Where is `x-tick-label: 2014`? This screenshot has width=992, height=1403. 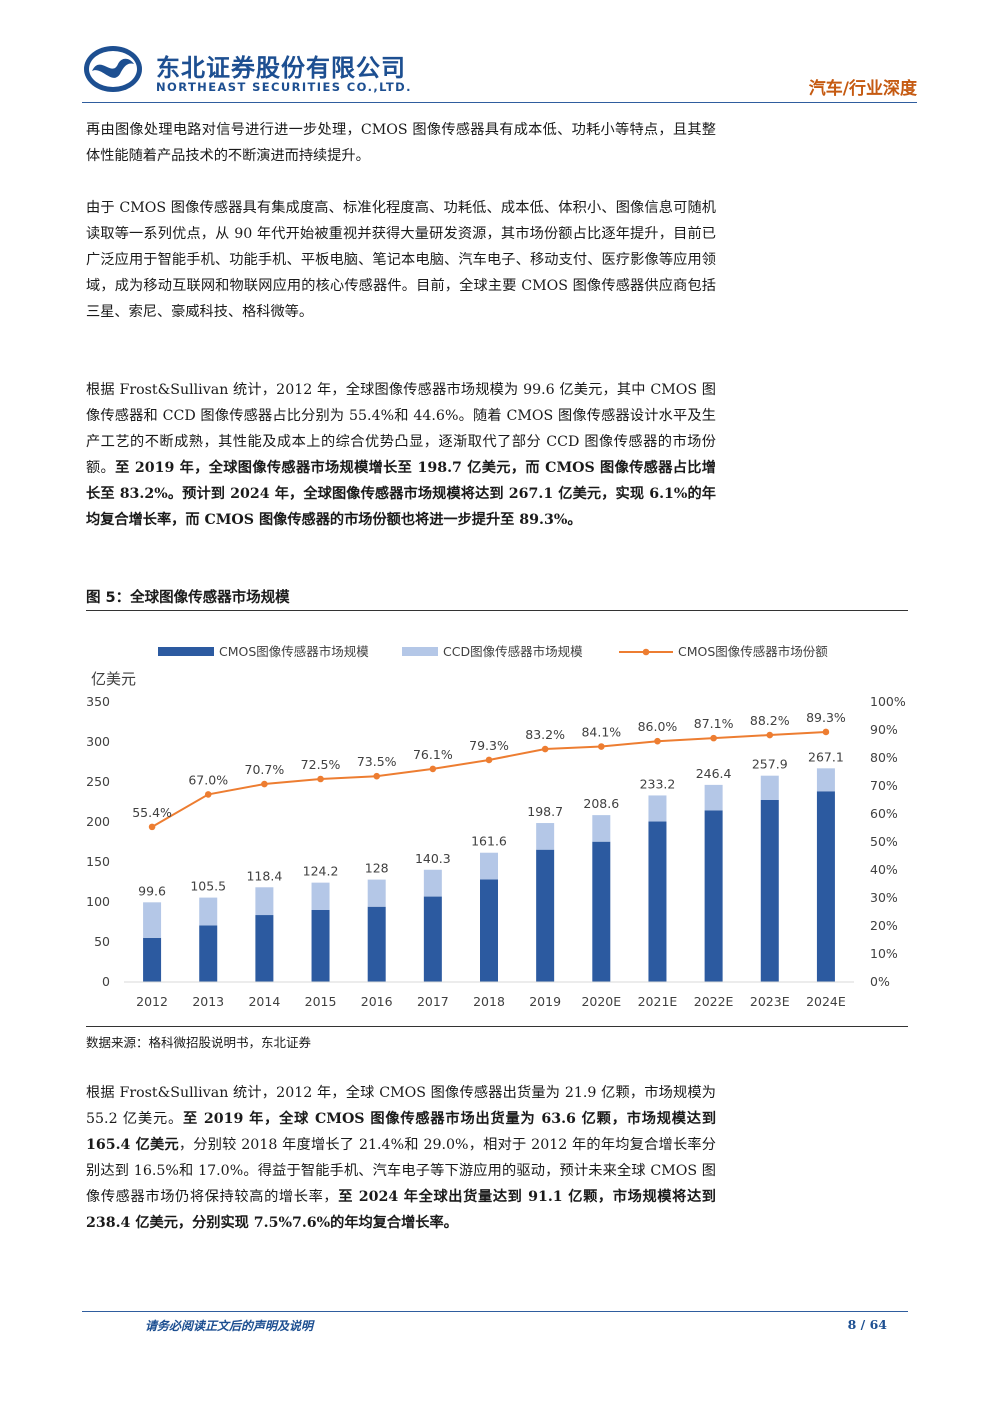 x-tick-label: 2014 is located at coordinates (264, 1001).